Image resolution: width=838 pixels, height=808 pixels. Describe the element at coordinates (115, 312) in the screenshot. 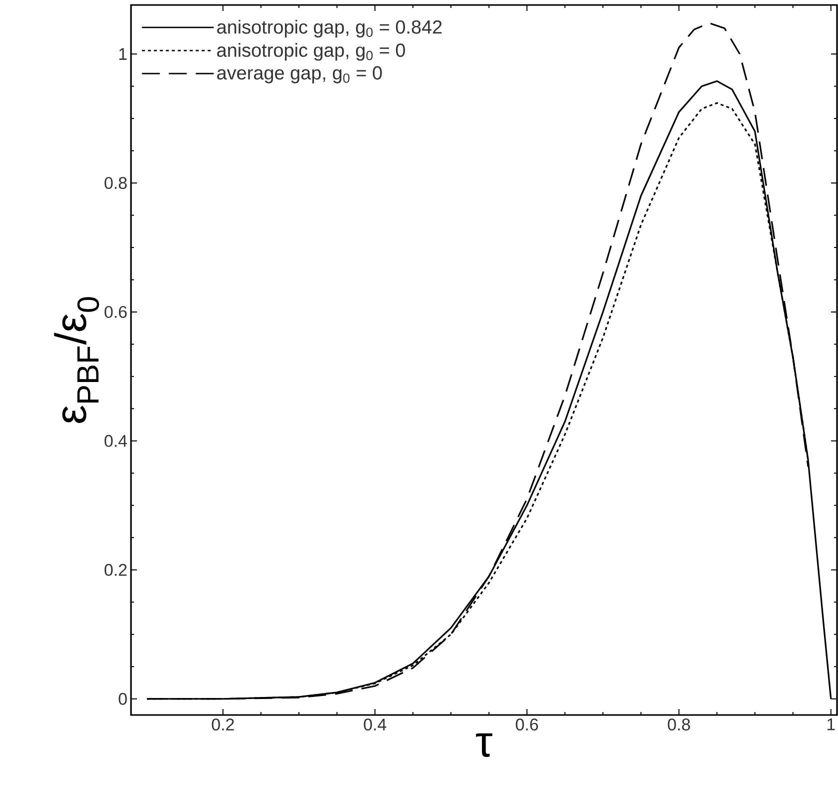

I see `y-tick-label: 0.6` at that location.